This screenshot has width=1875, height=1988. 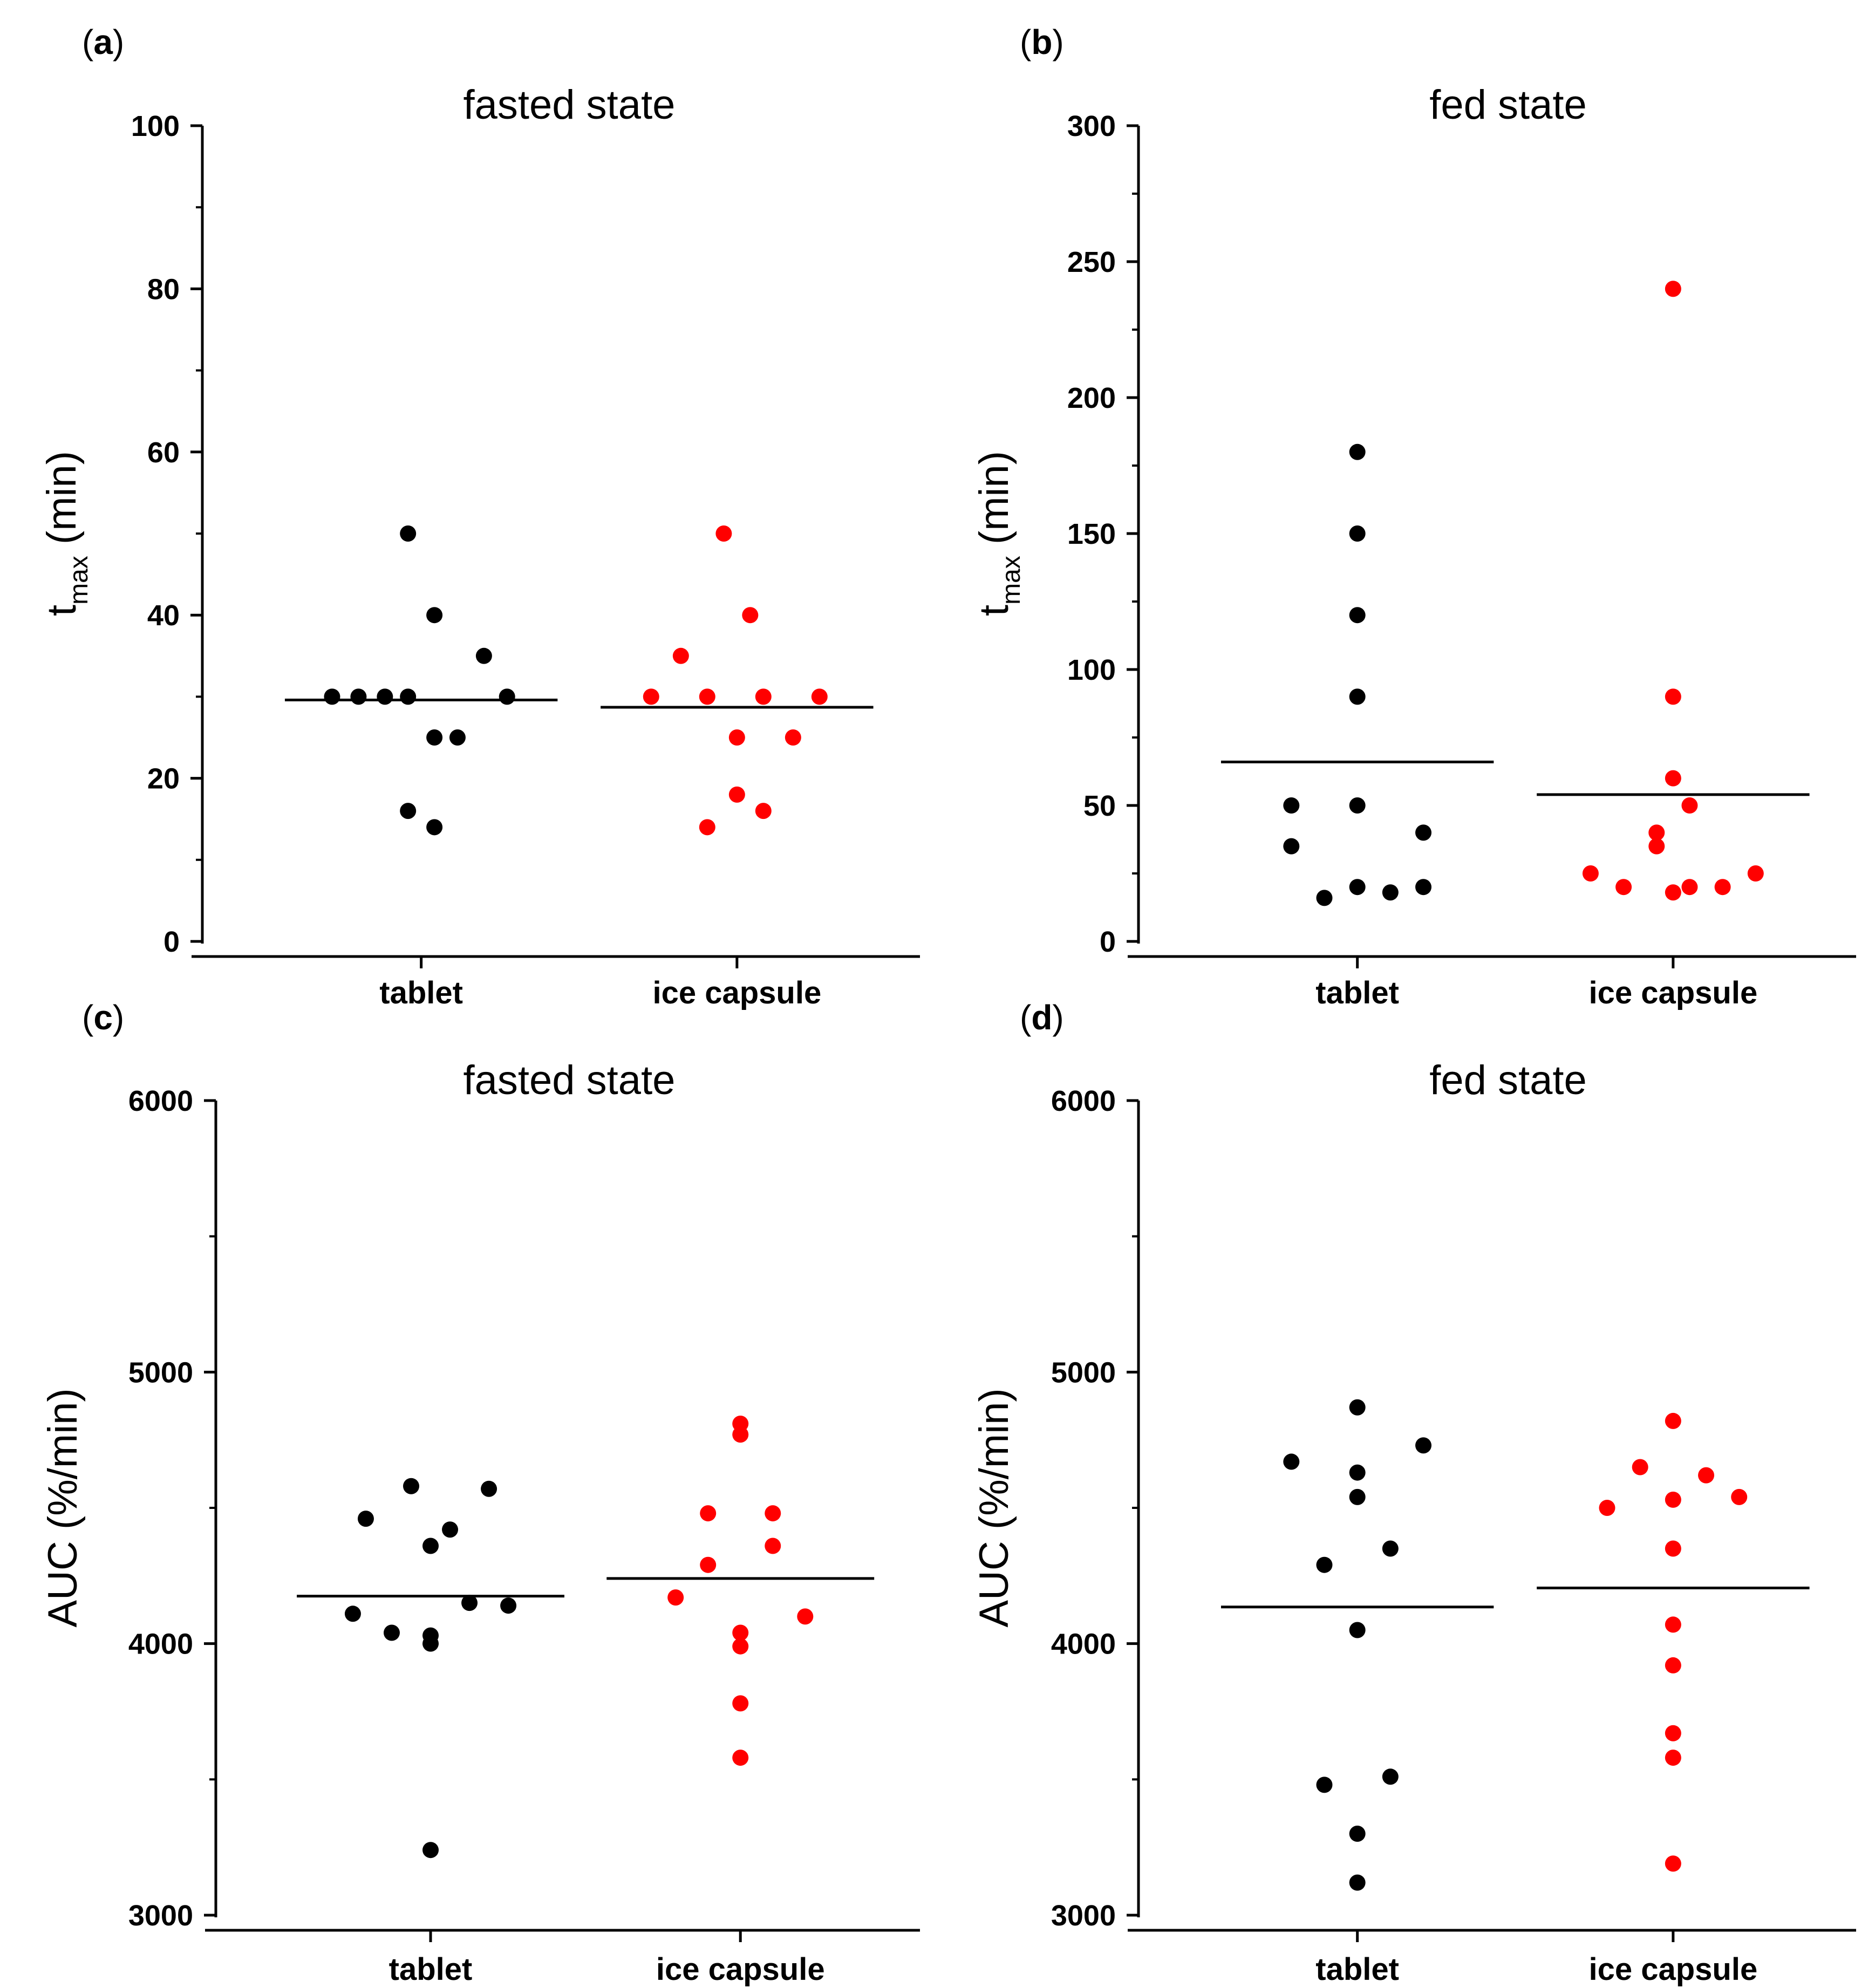 What do you see at coordinates (163, 452) in the screenshot?
I see `y-tick-label: 60` at bounding box center [163, 452].